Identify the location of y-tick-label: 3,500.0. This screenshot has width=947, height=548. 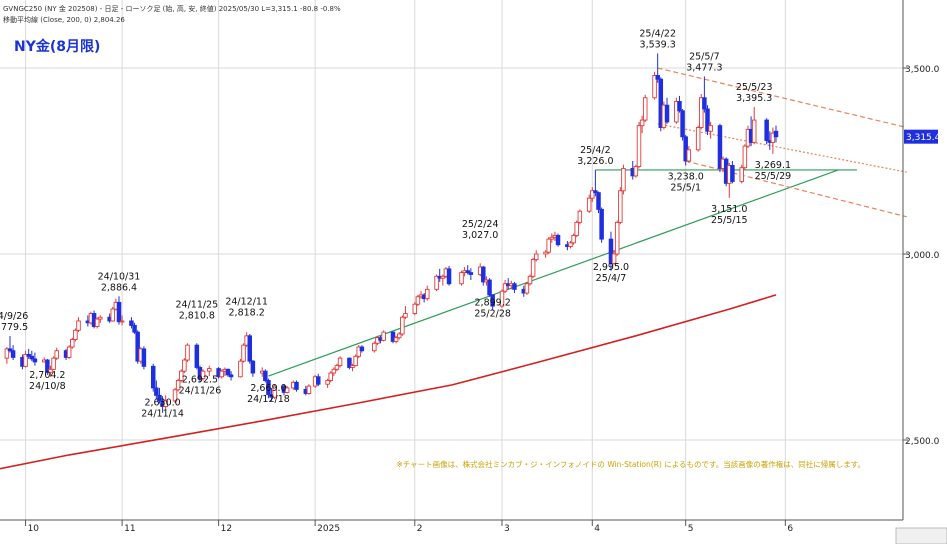
(922, 70).